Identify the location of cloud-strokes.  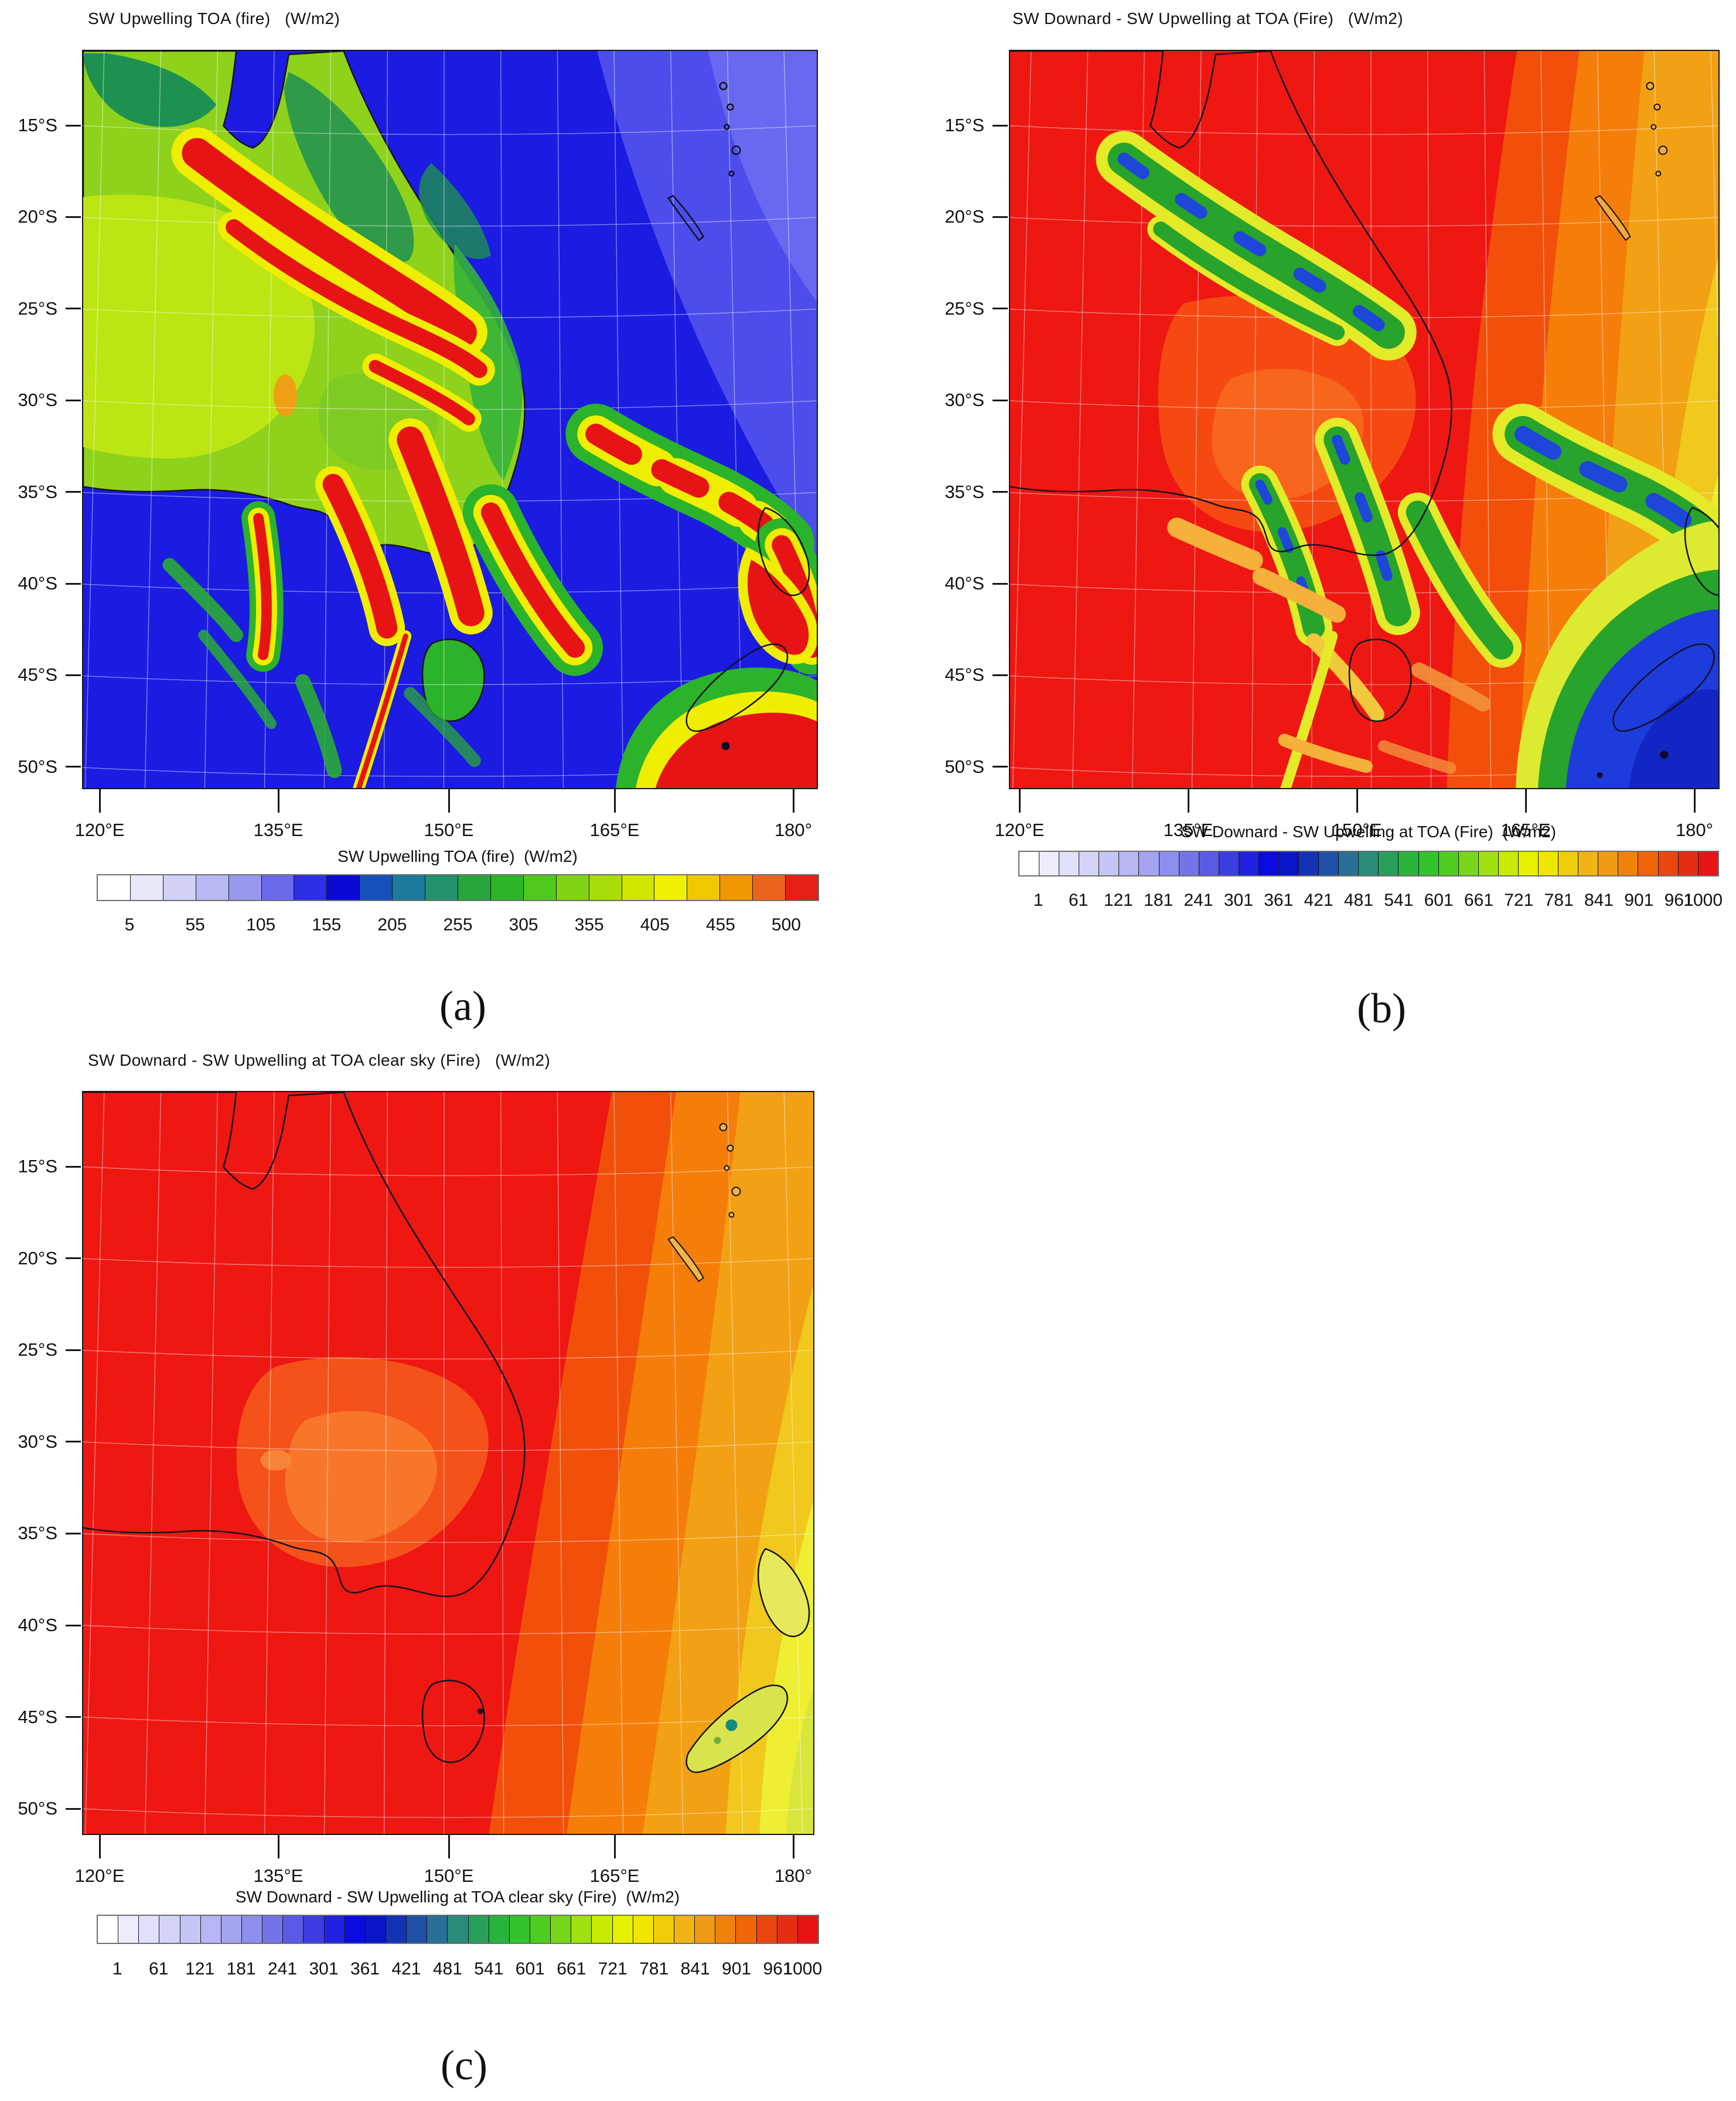
(1407, 459).